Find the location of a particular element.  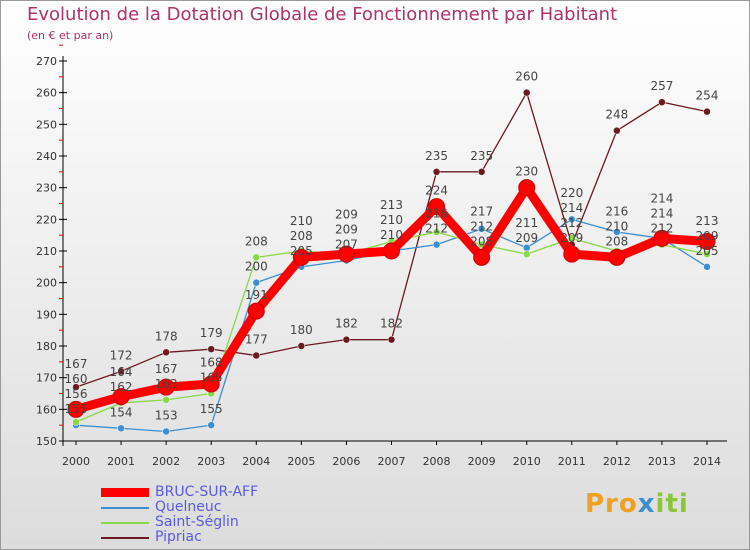

data-label: 180 is located at coordinates (301, 330).